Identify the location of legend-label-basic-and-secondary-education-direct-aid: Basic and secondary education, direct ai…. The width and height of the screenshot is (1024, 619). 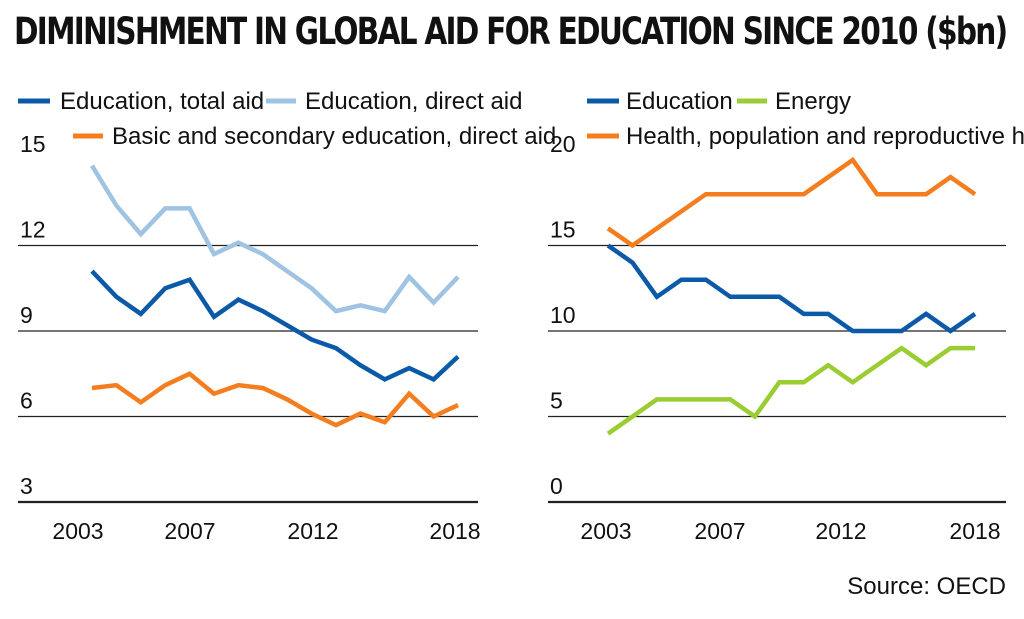
(334, 136).